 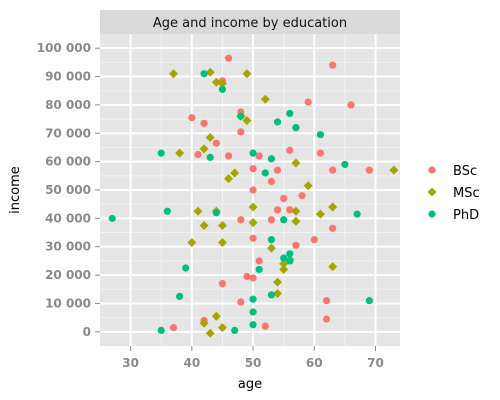 I want to click on y-tick-label: 50 000, so click(x=68, y=190).